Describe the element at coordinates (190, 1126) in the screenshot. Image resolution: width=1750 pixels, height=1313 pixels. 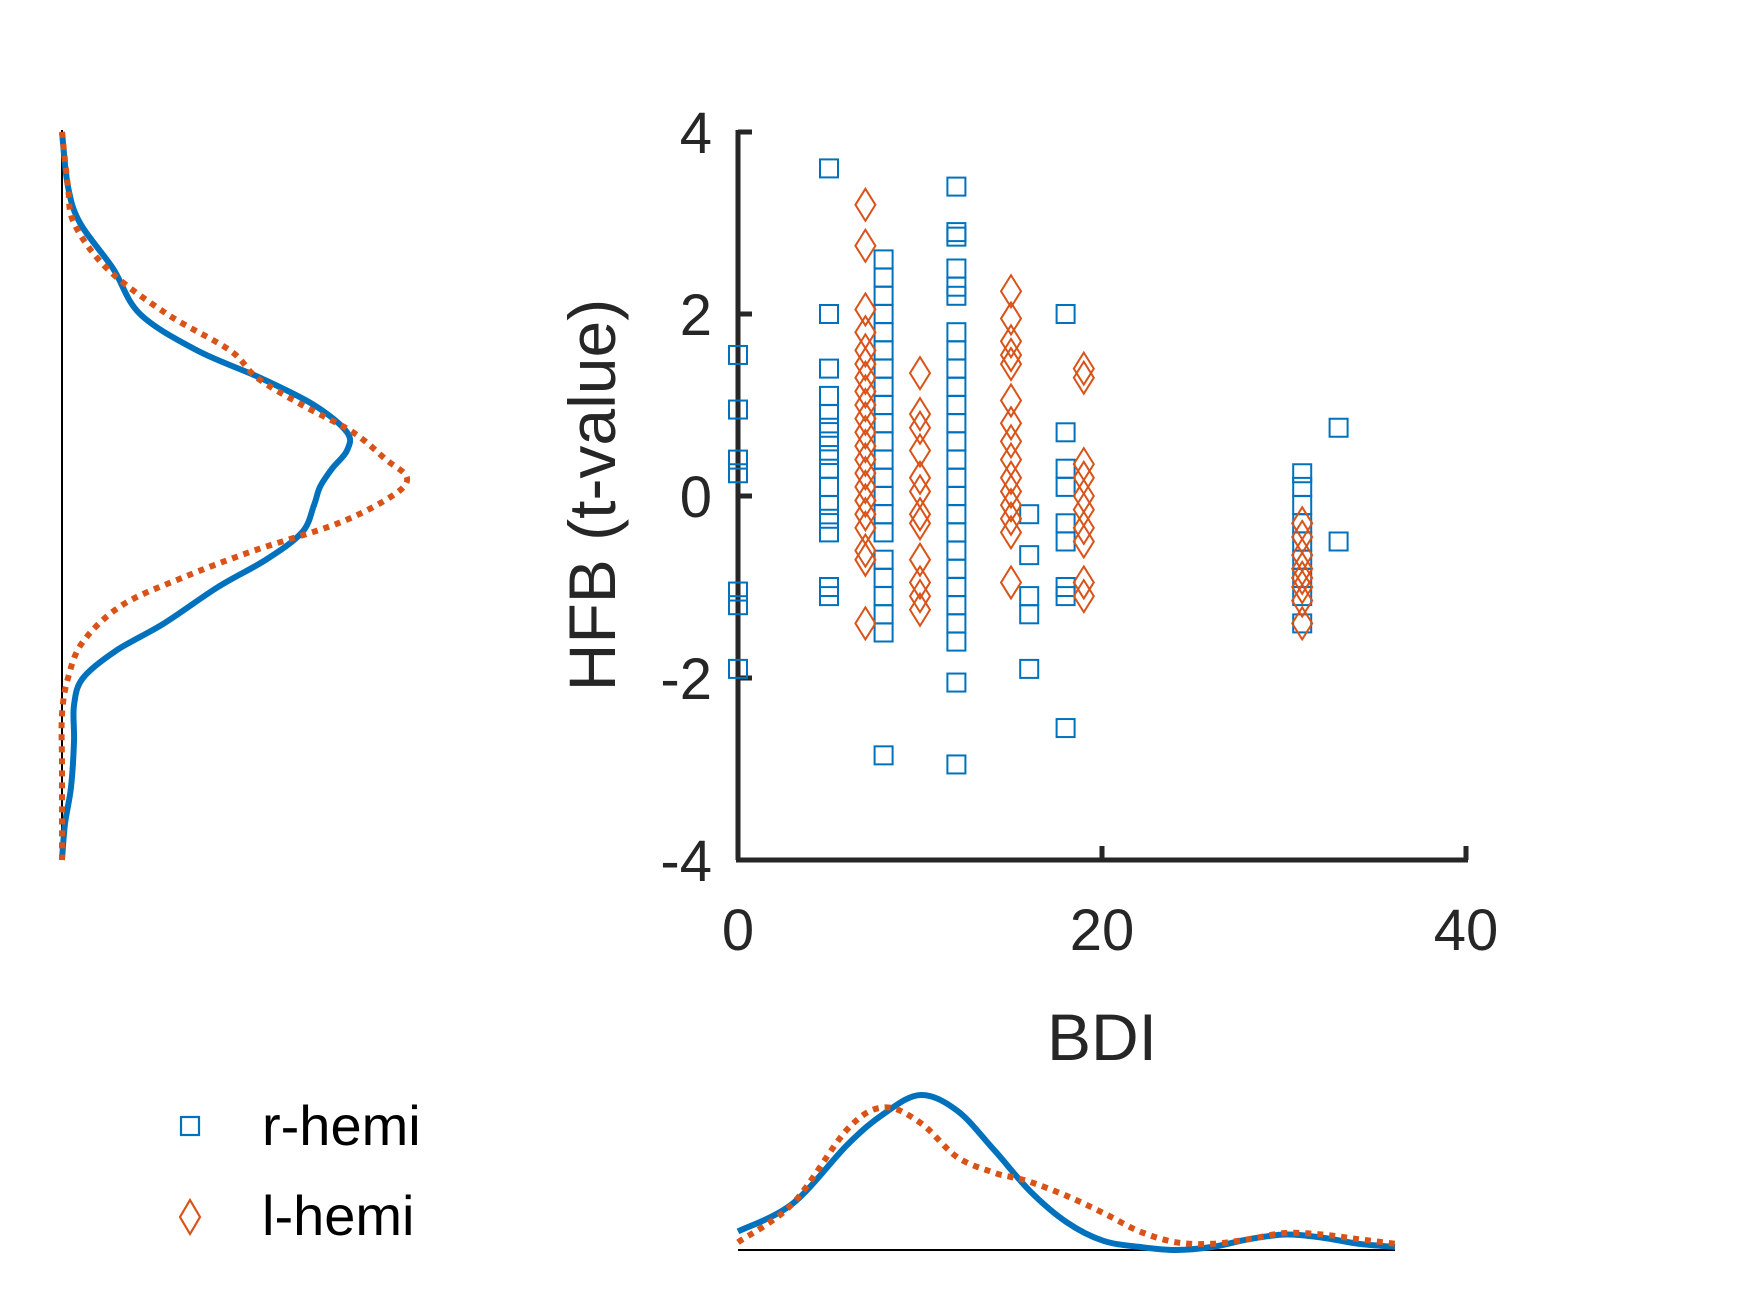
I see `legend-marker-r-hemi` at that location.